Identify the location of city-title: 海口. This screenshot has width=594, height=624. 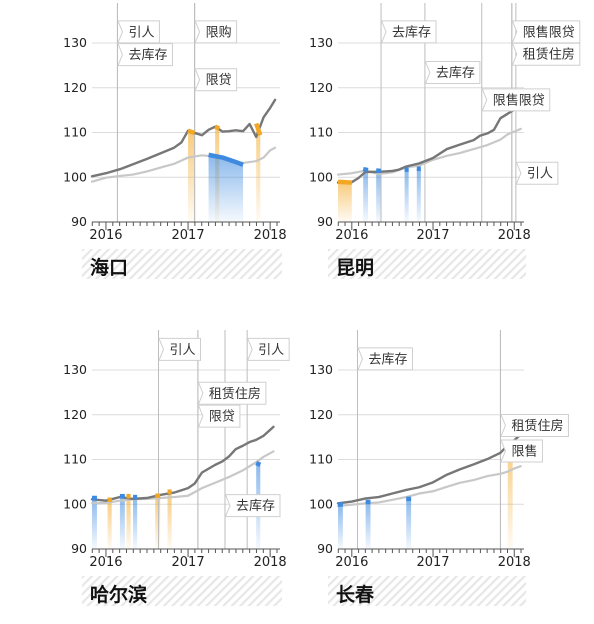
(109, 268).